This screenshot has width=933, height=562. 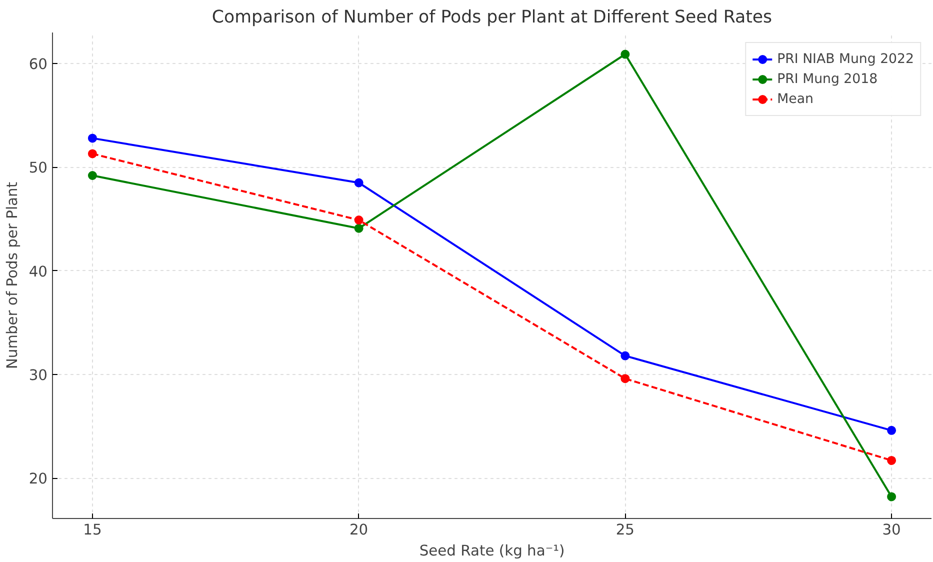 What do you see at coordinates (625, 530) in the screenshot?
I see `x-tick-label: 25` at bounding box center [625, 530].